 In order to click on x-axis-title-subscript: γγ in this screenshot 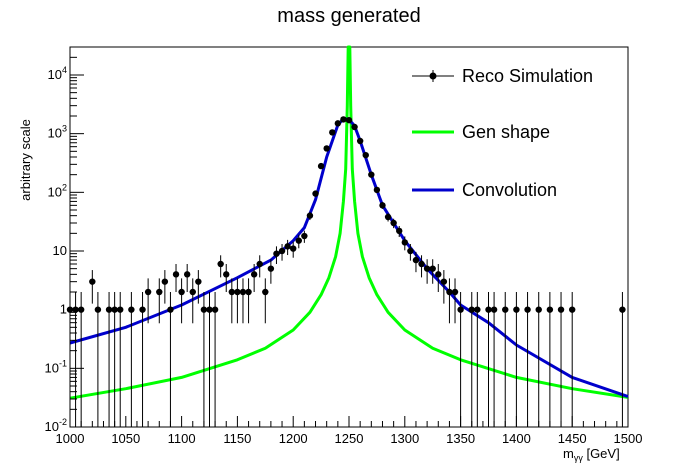, I will do `click(579, 458)`.